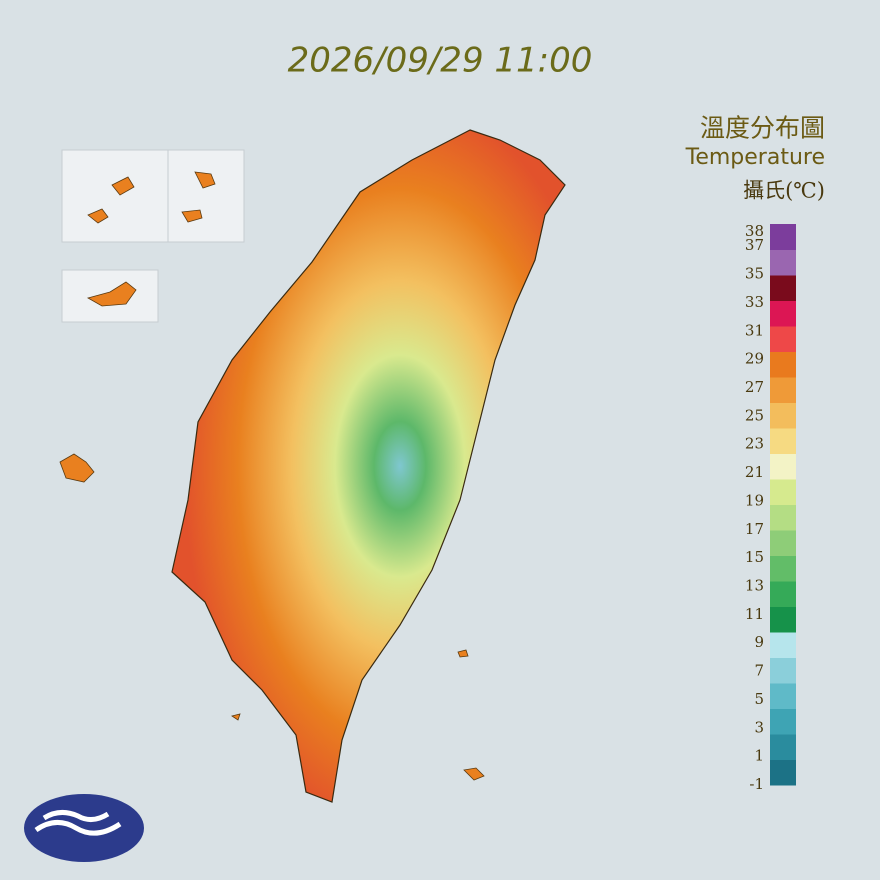  I want to click on legend-subtitle: Temperature, so click(755, 157).